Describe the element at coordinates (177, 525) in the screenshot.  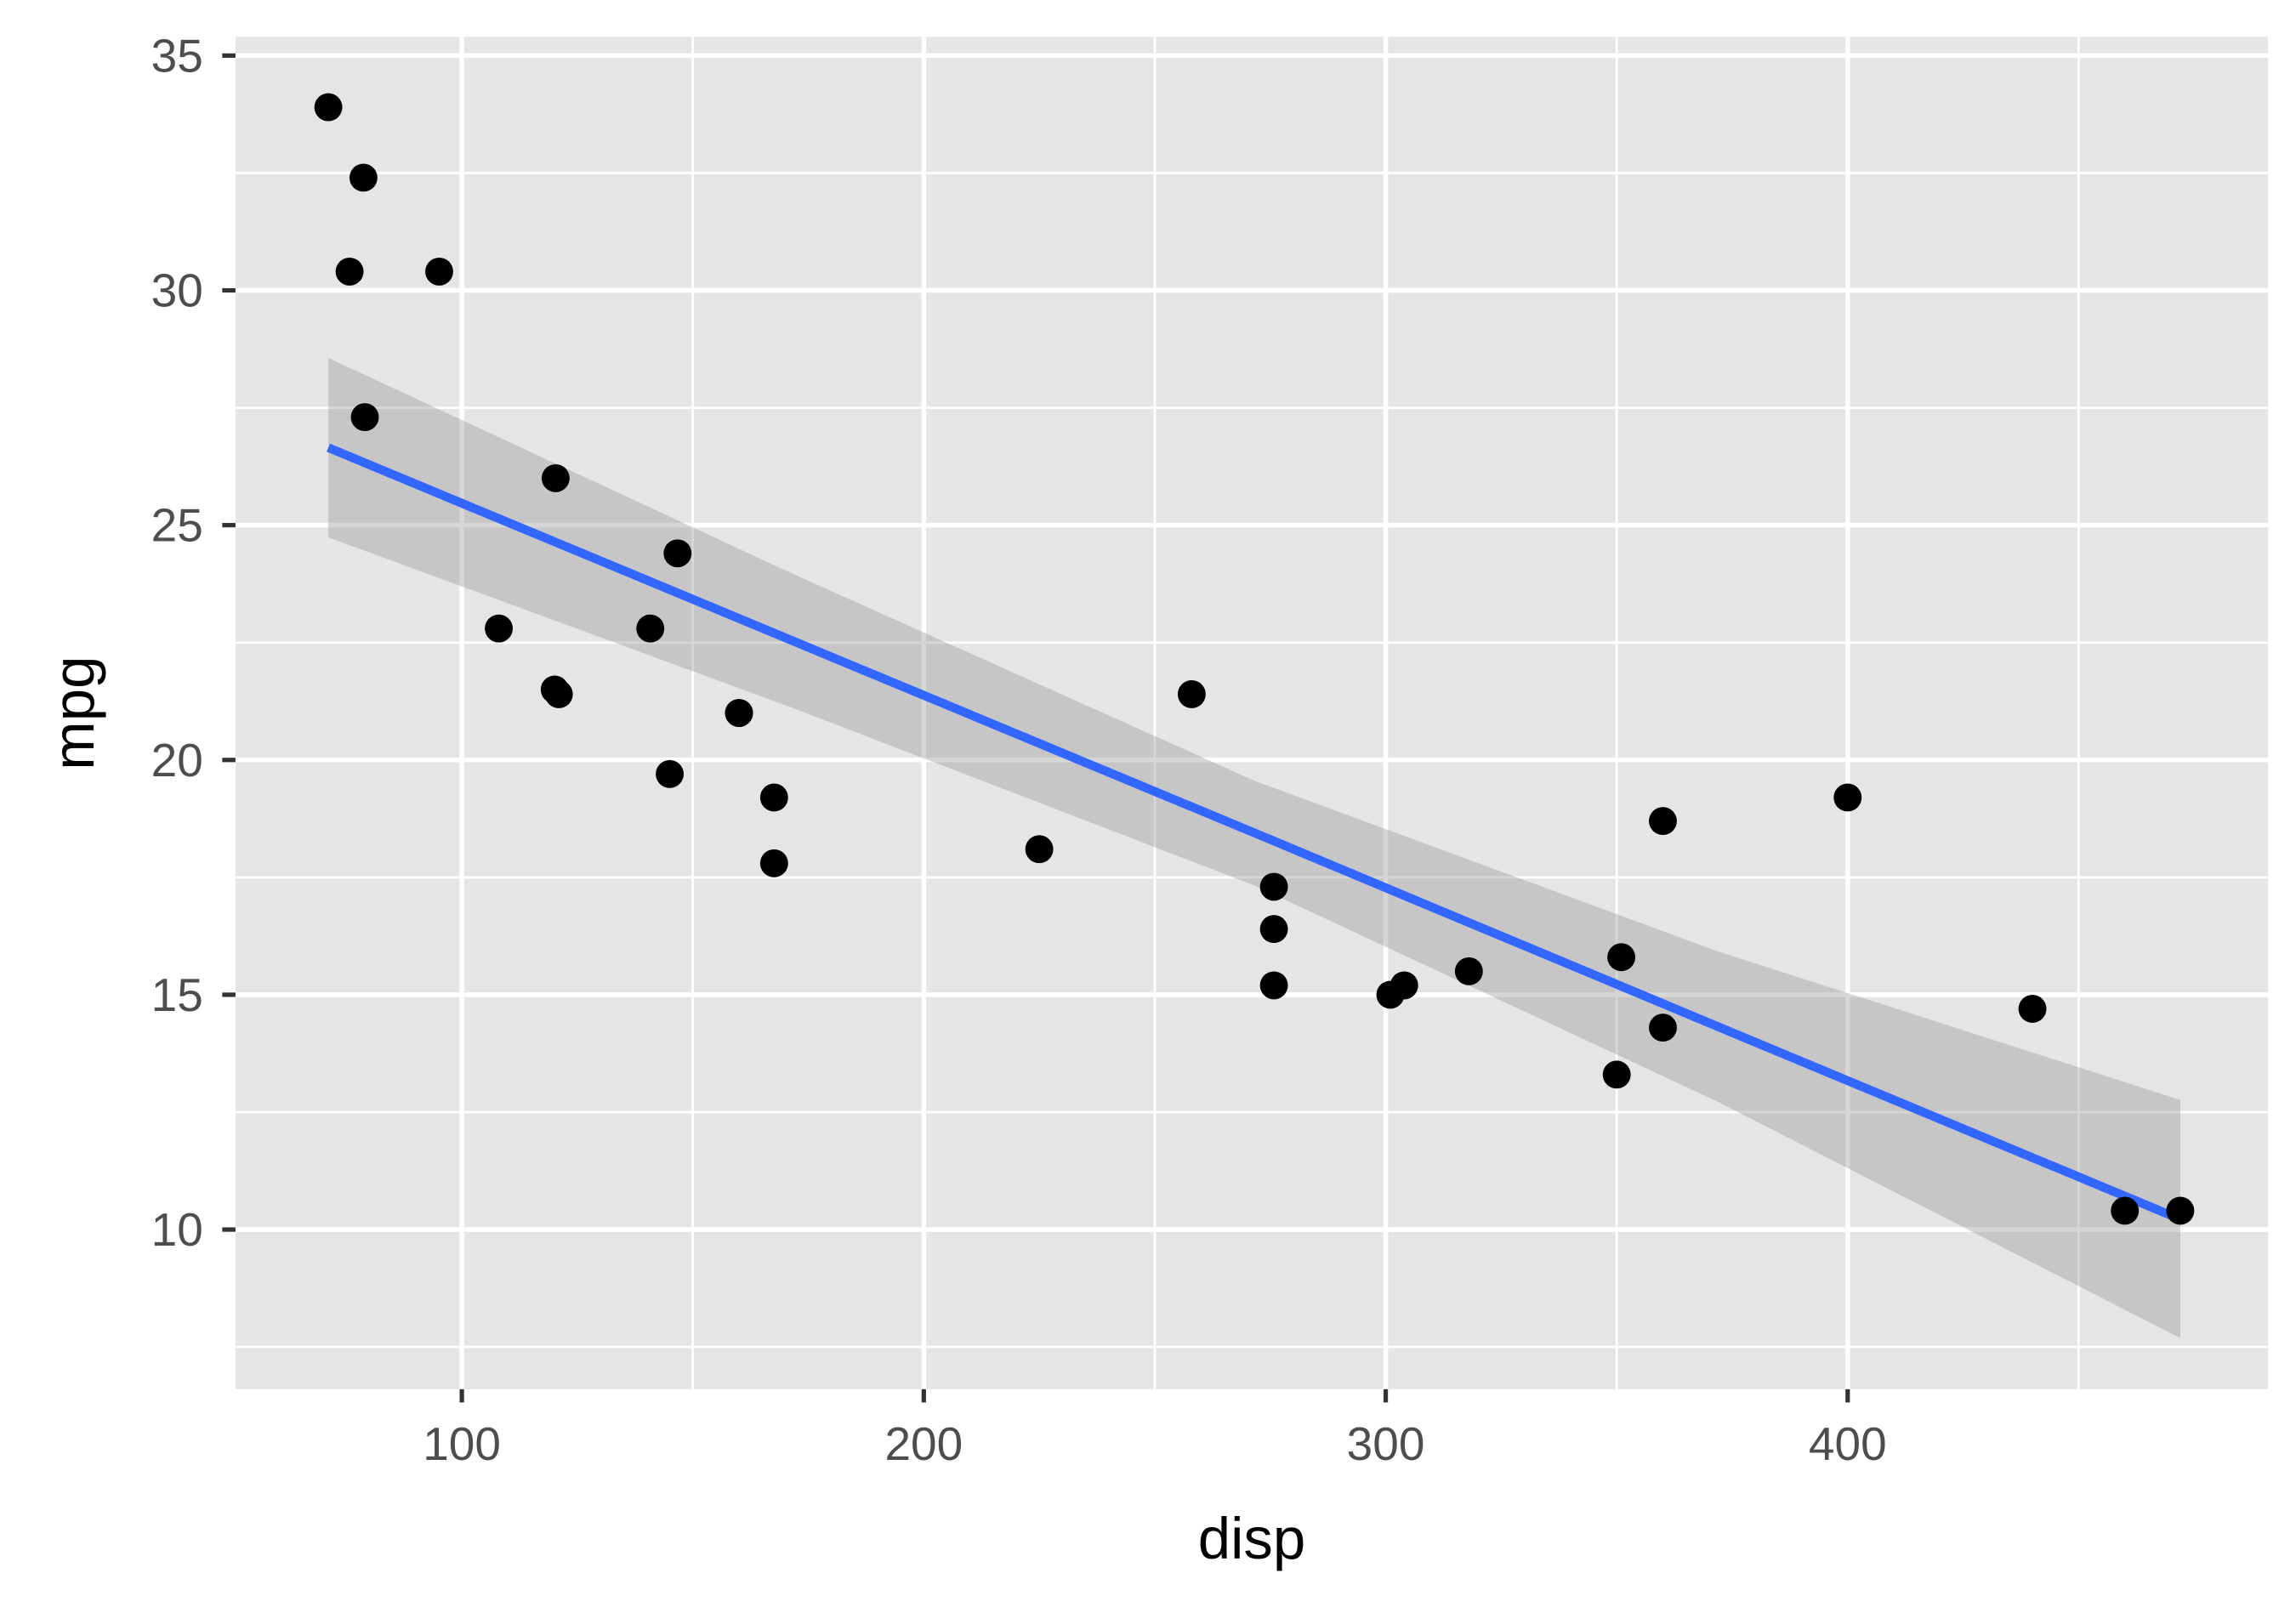
I see `y-tick-label: 25` at that location.